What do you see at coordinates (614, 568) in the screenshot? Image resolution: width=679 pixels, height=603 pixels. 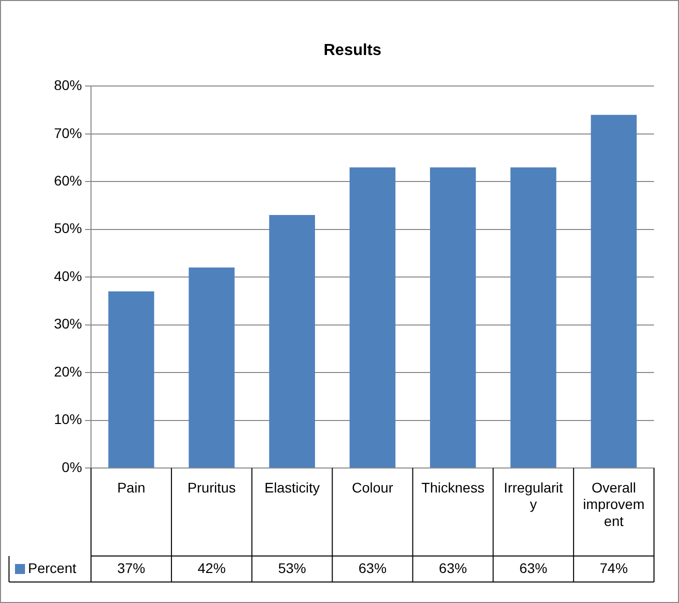 I see `data-label: 74%` at bounding box center [614, 568].